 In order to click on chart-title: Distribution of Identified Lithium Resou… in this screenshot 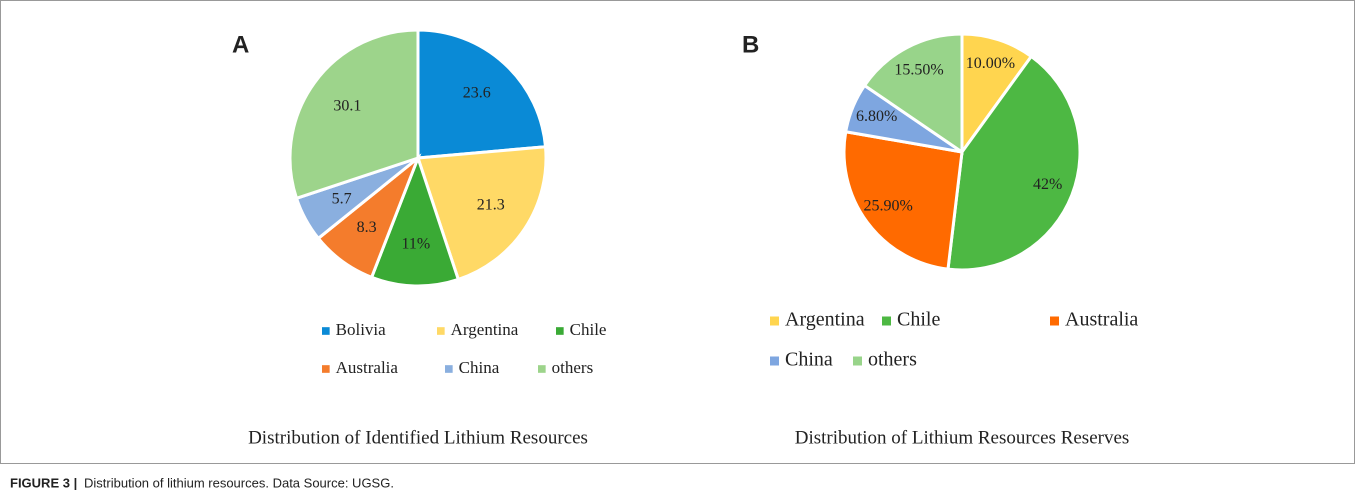, I will do `click(418, 437)`.